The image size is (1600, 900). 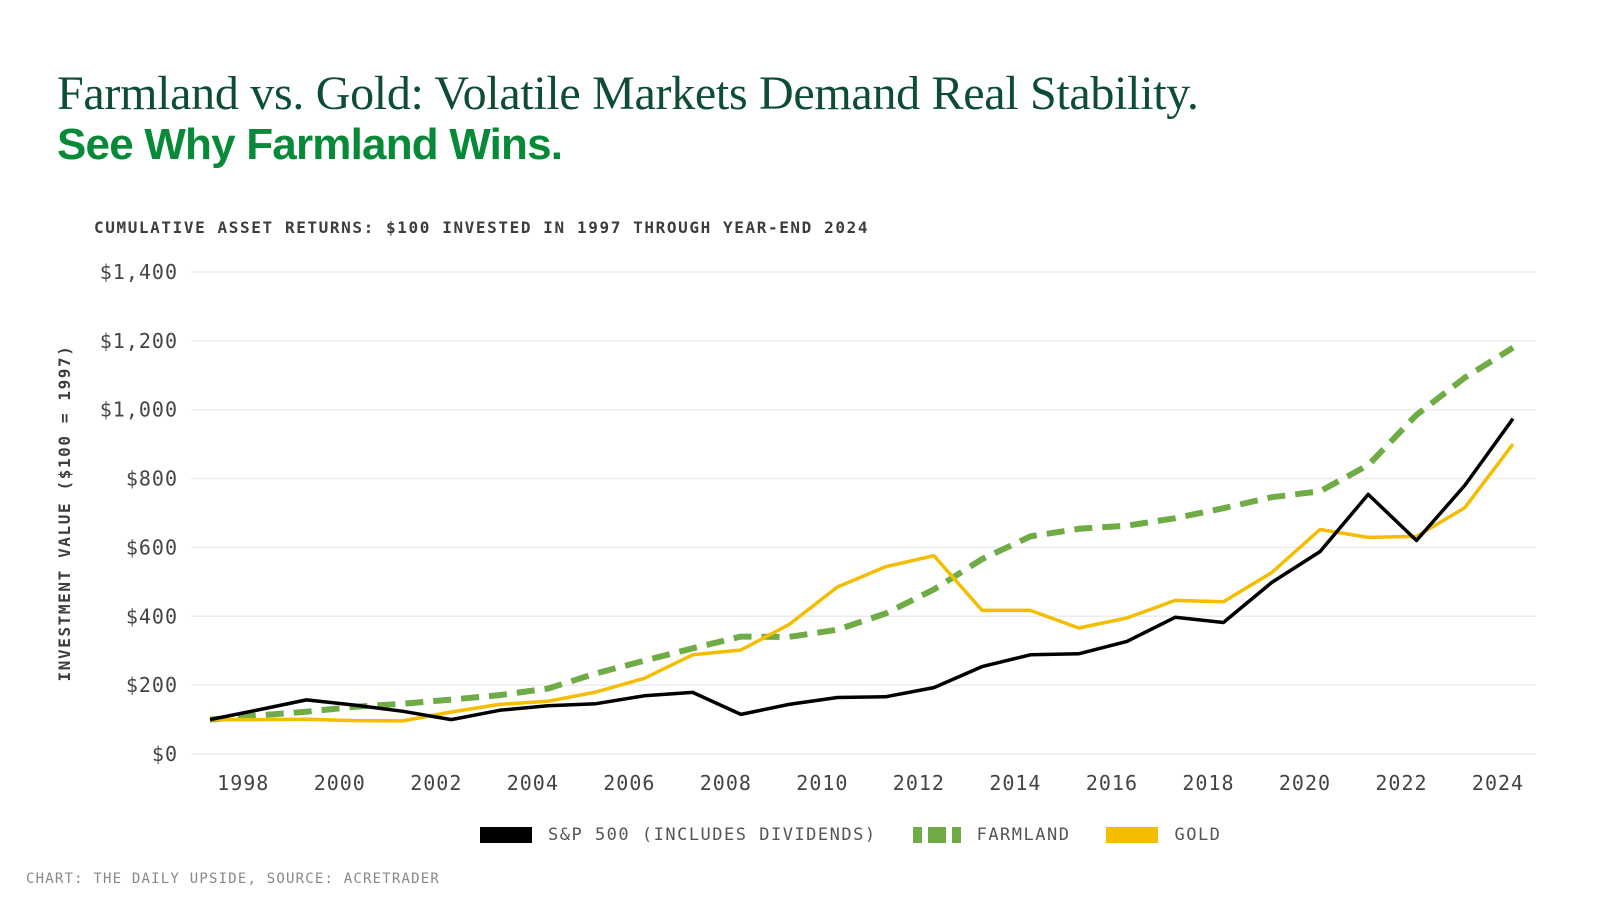 What do you see at coordinates (822, 783) in the screenshot?
I see `x-tick-label: 2010` at bounding box center [822, 783].